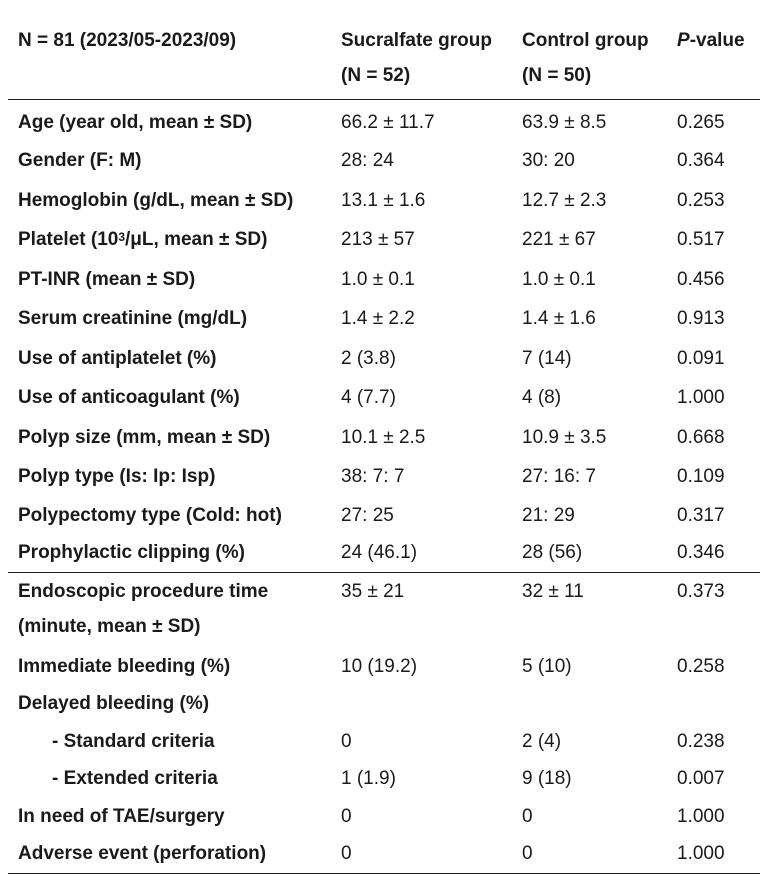 The height and width of the screenshot is (889, 771). What do you see at coordinates (564, 122) in the screenshot?
I see `cell-control: 63.9 ± 8.5` at bounding box center [564, 122].